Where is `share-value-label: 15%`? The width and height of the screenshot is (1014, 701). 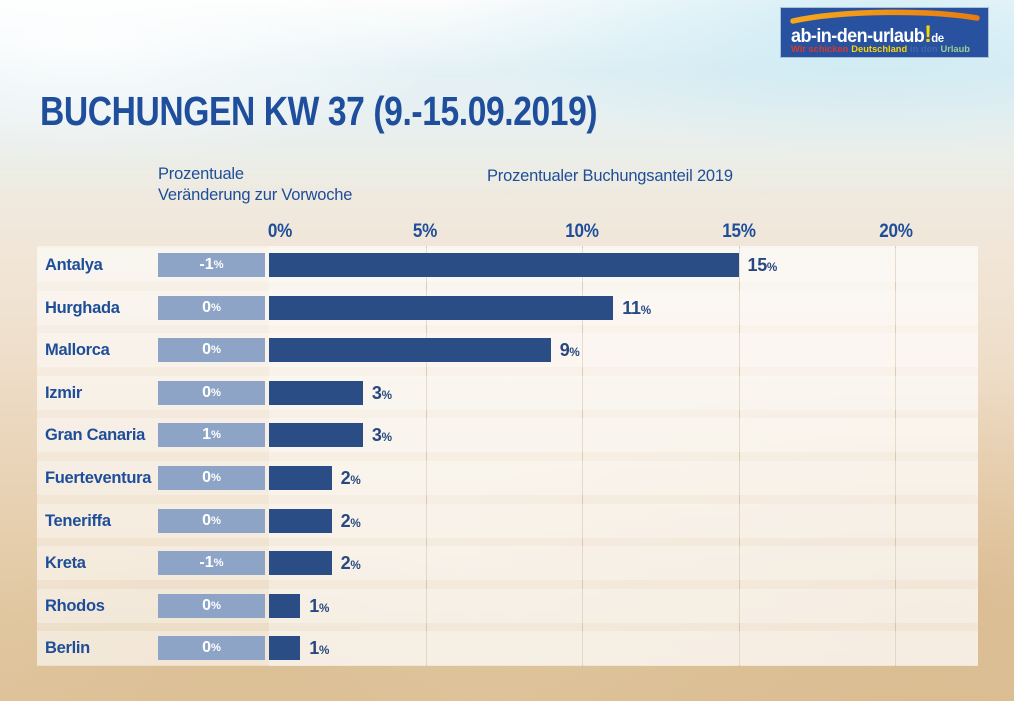 share-value-label: 15% is located at coordinates (762, 265).